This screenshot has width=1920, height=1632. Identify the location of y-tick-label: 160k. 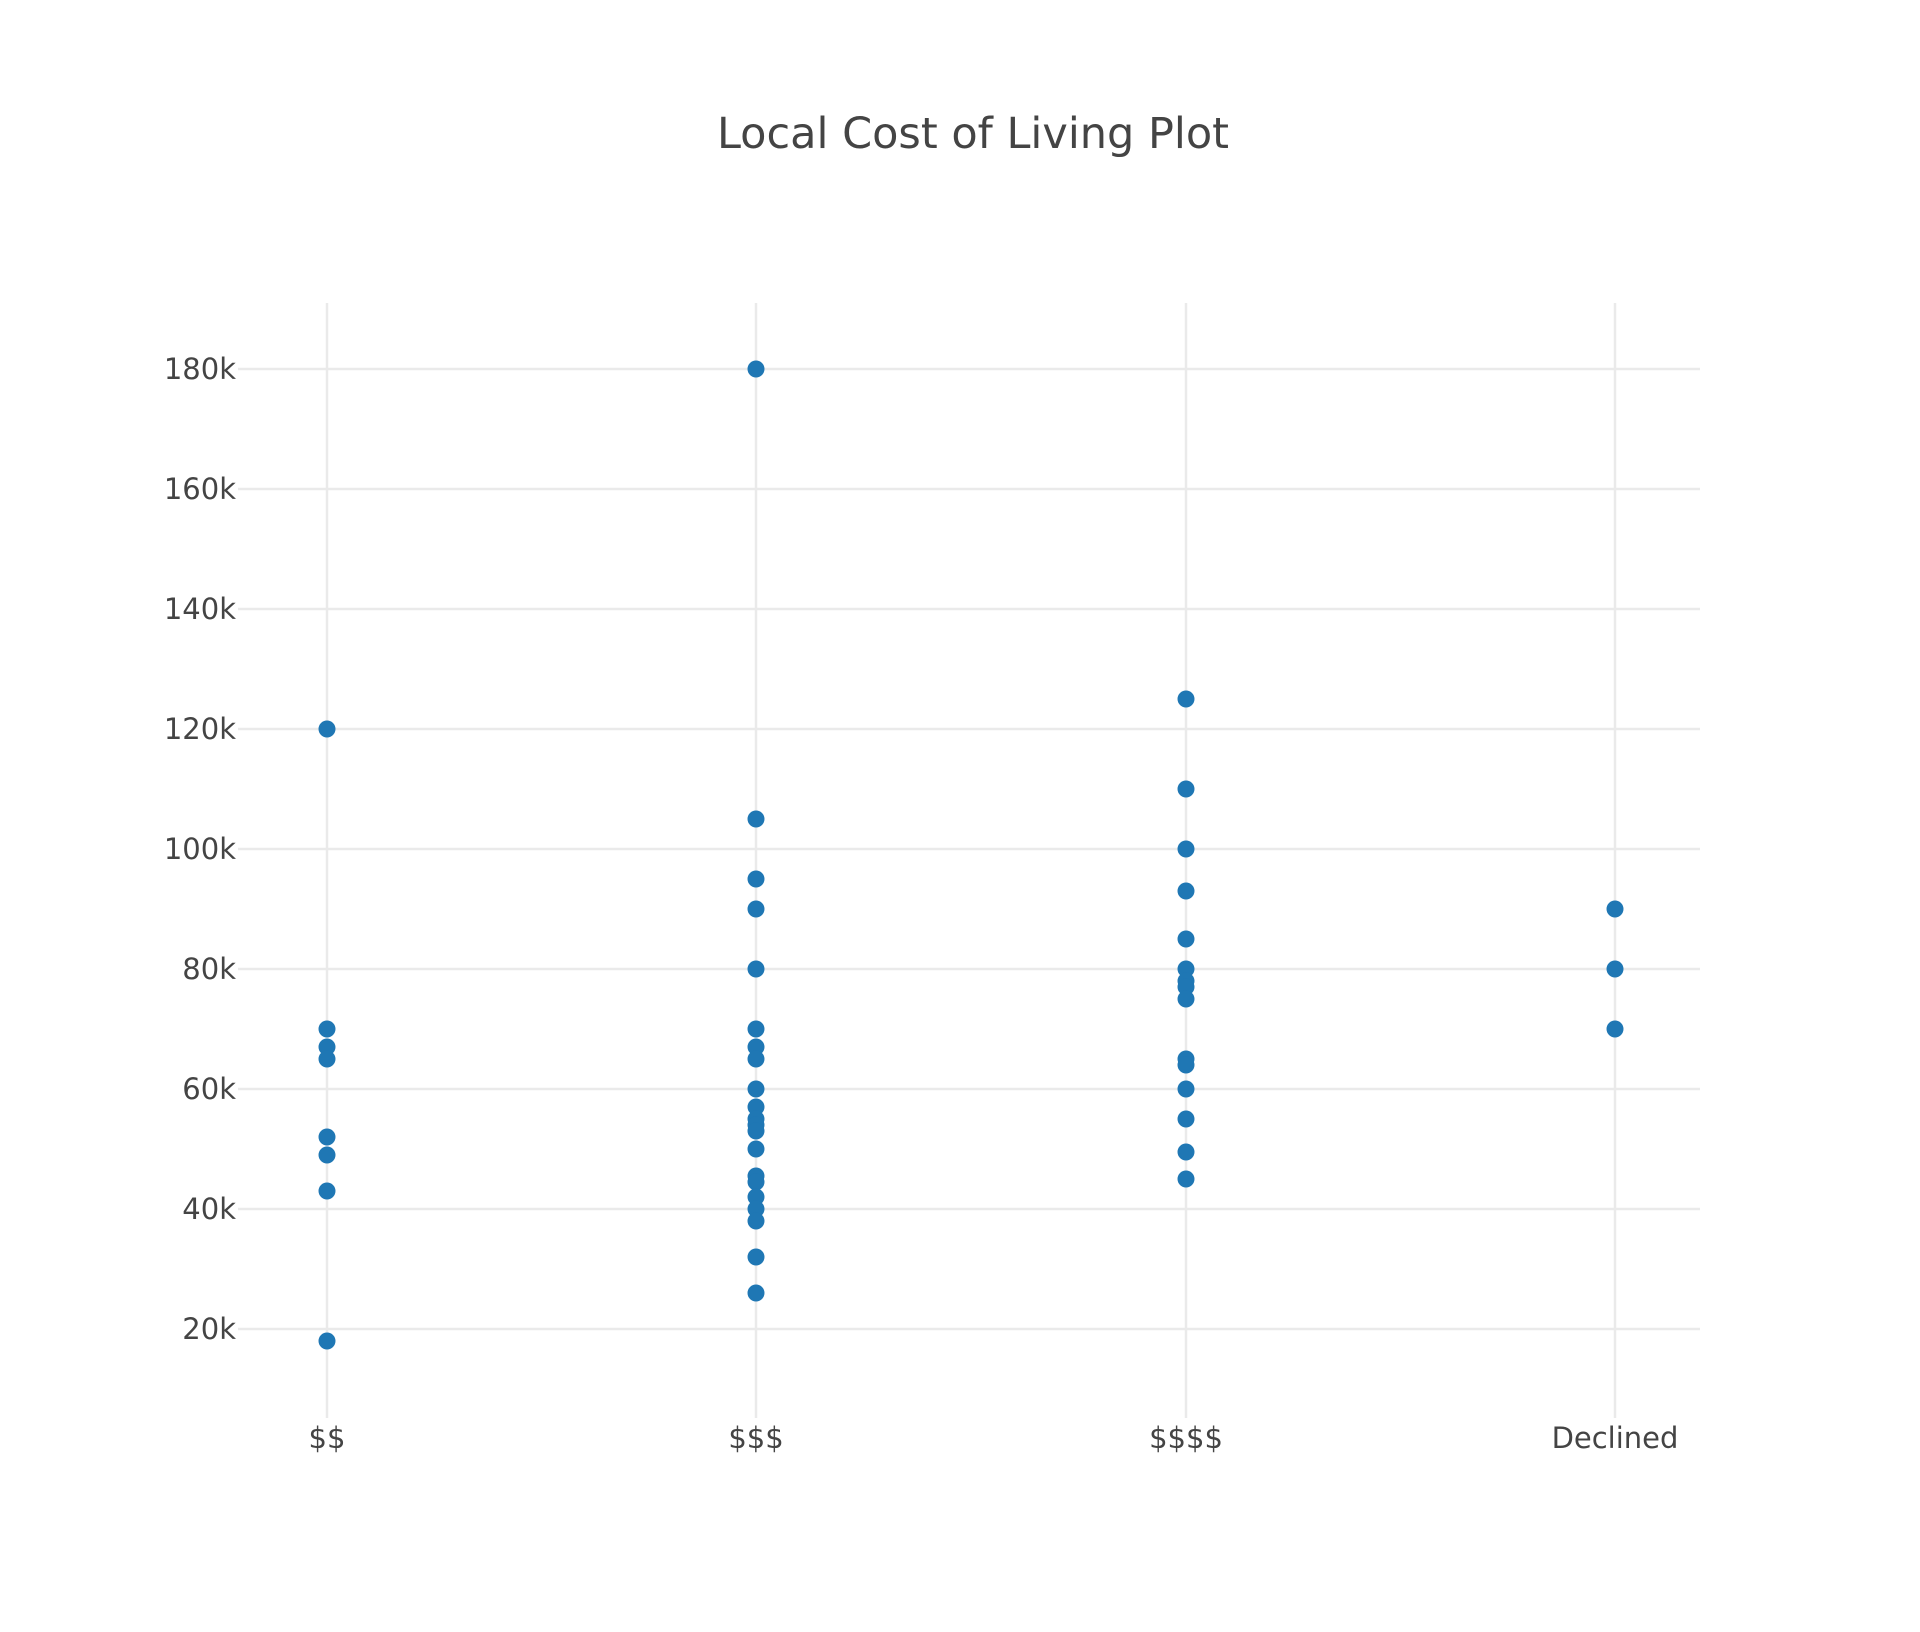
(200, 489).